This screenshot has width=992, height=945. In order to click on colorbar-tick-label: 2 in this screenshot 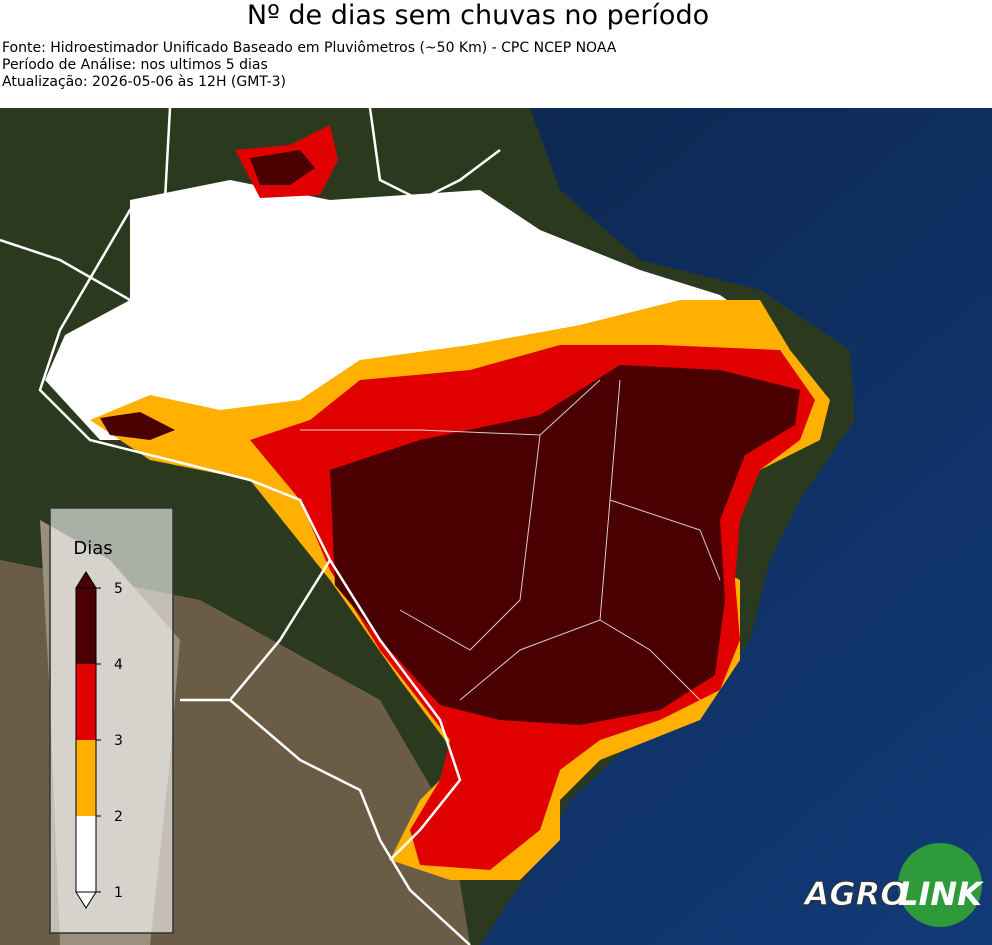, I will do `click(118, 817)`.